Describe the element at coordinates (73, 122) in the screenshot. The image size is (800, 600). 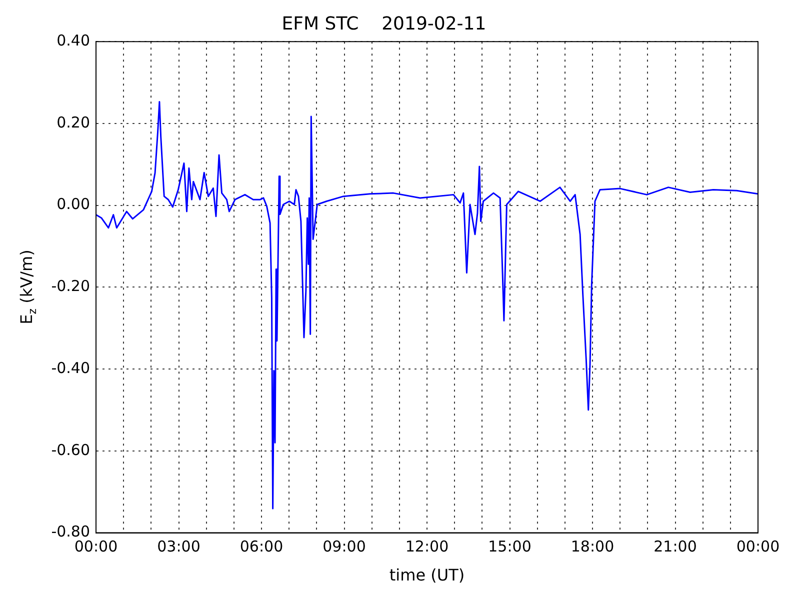
I see `y-tick-label: 0.20` at that location.